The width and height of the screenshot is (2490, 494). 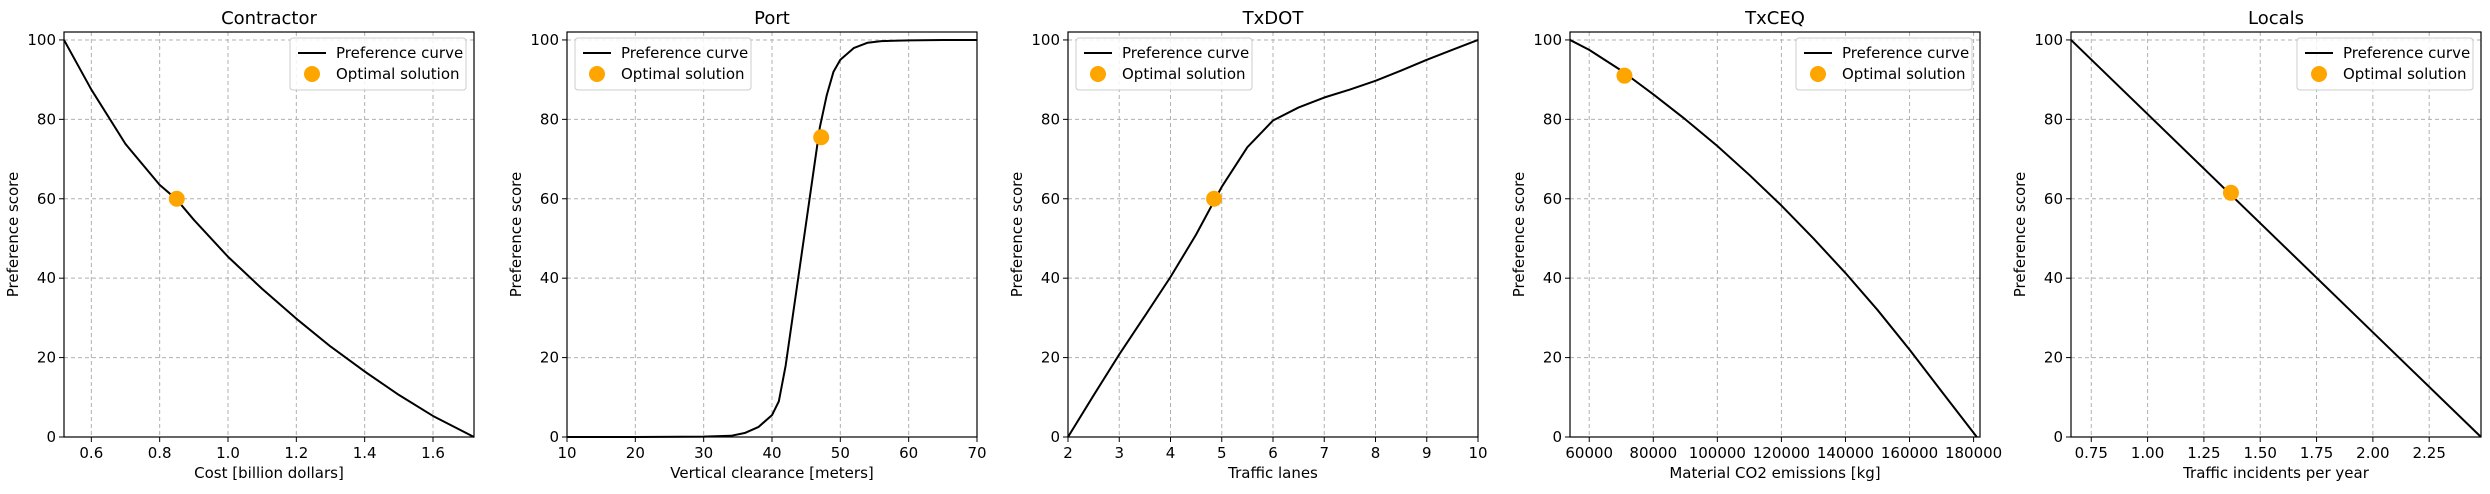 What do you see at coordinates (840, 453) in the screenshot?
I see `x-tick-label: 50` at bounding box center [840, 453].